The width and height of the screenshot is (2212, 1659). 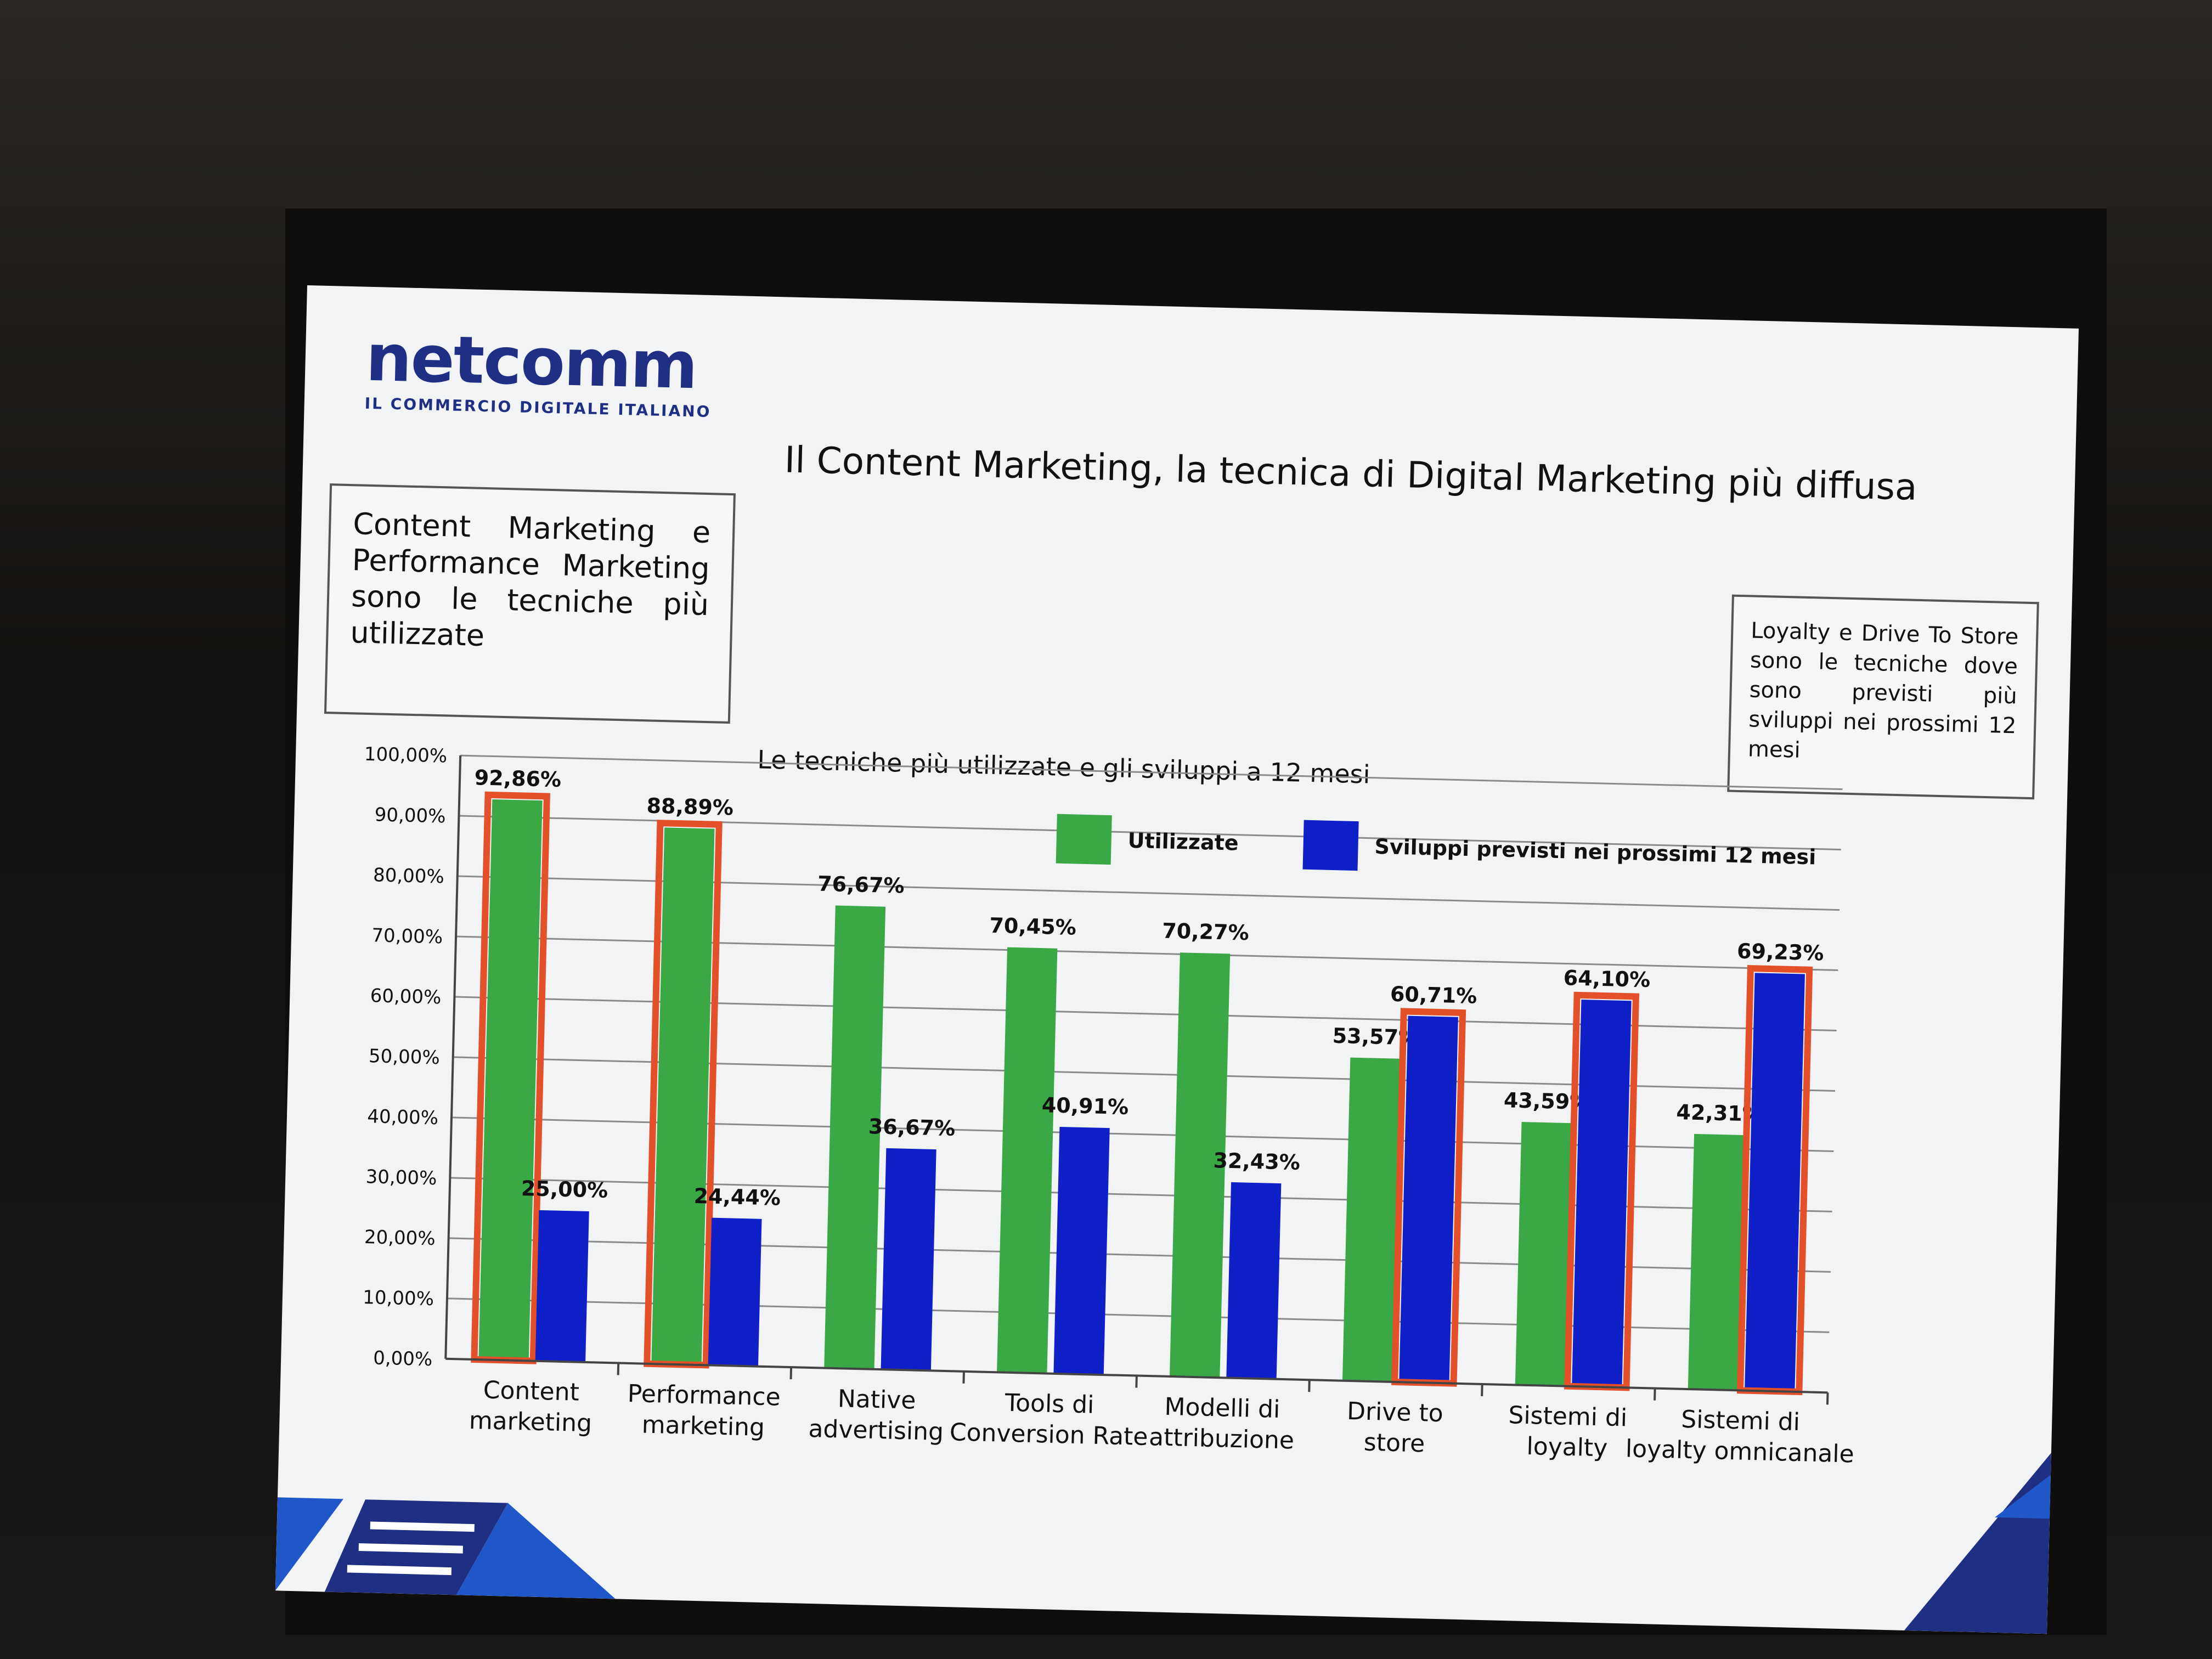 I want to click on x-tick-label: Sistemi diloyalty omnicanale, so click(x=1740, y=1436).